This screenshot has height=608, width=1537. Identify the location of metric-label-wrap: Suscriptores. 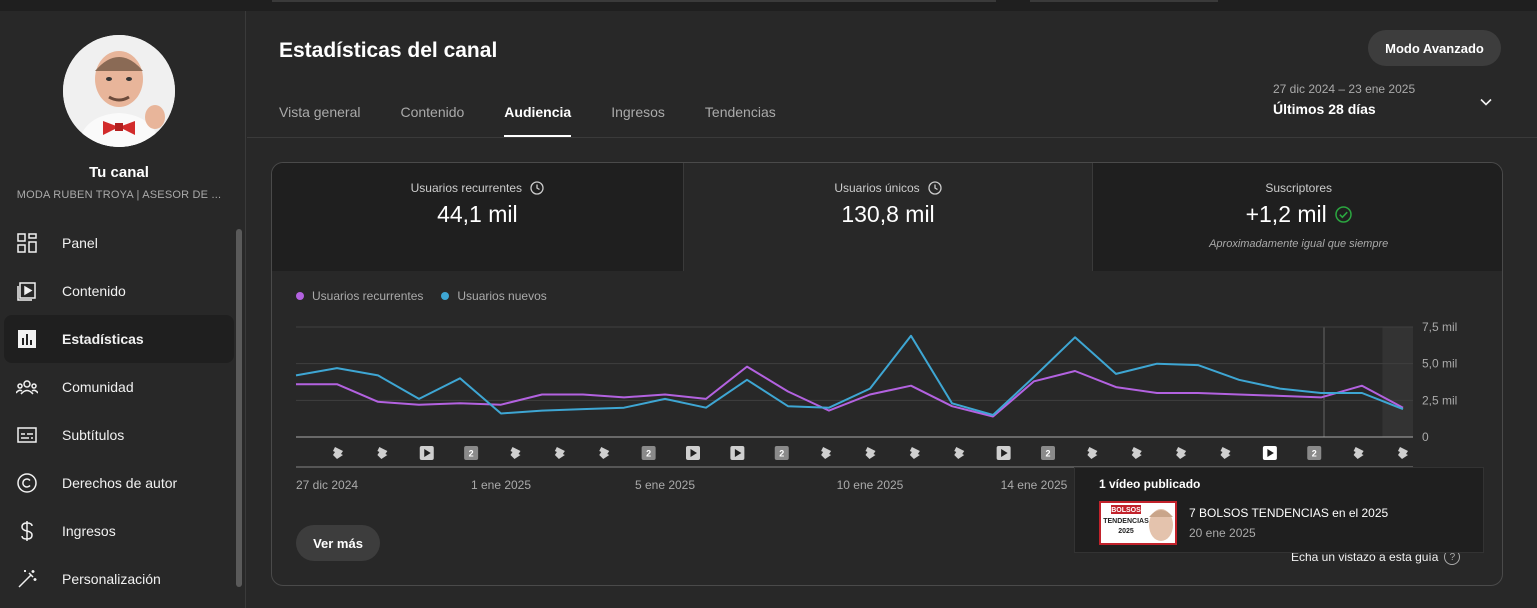
(1297, 188).